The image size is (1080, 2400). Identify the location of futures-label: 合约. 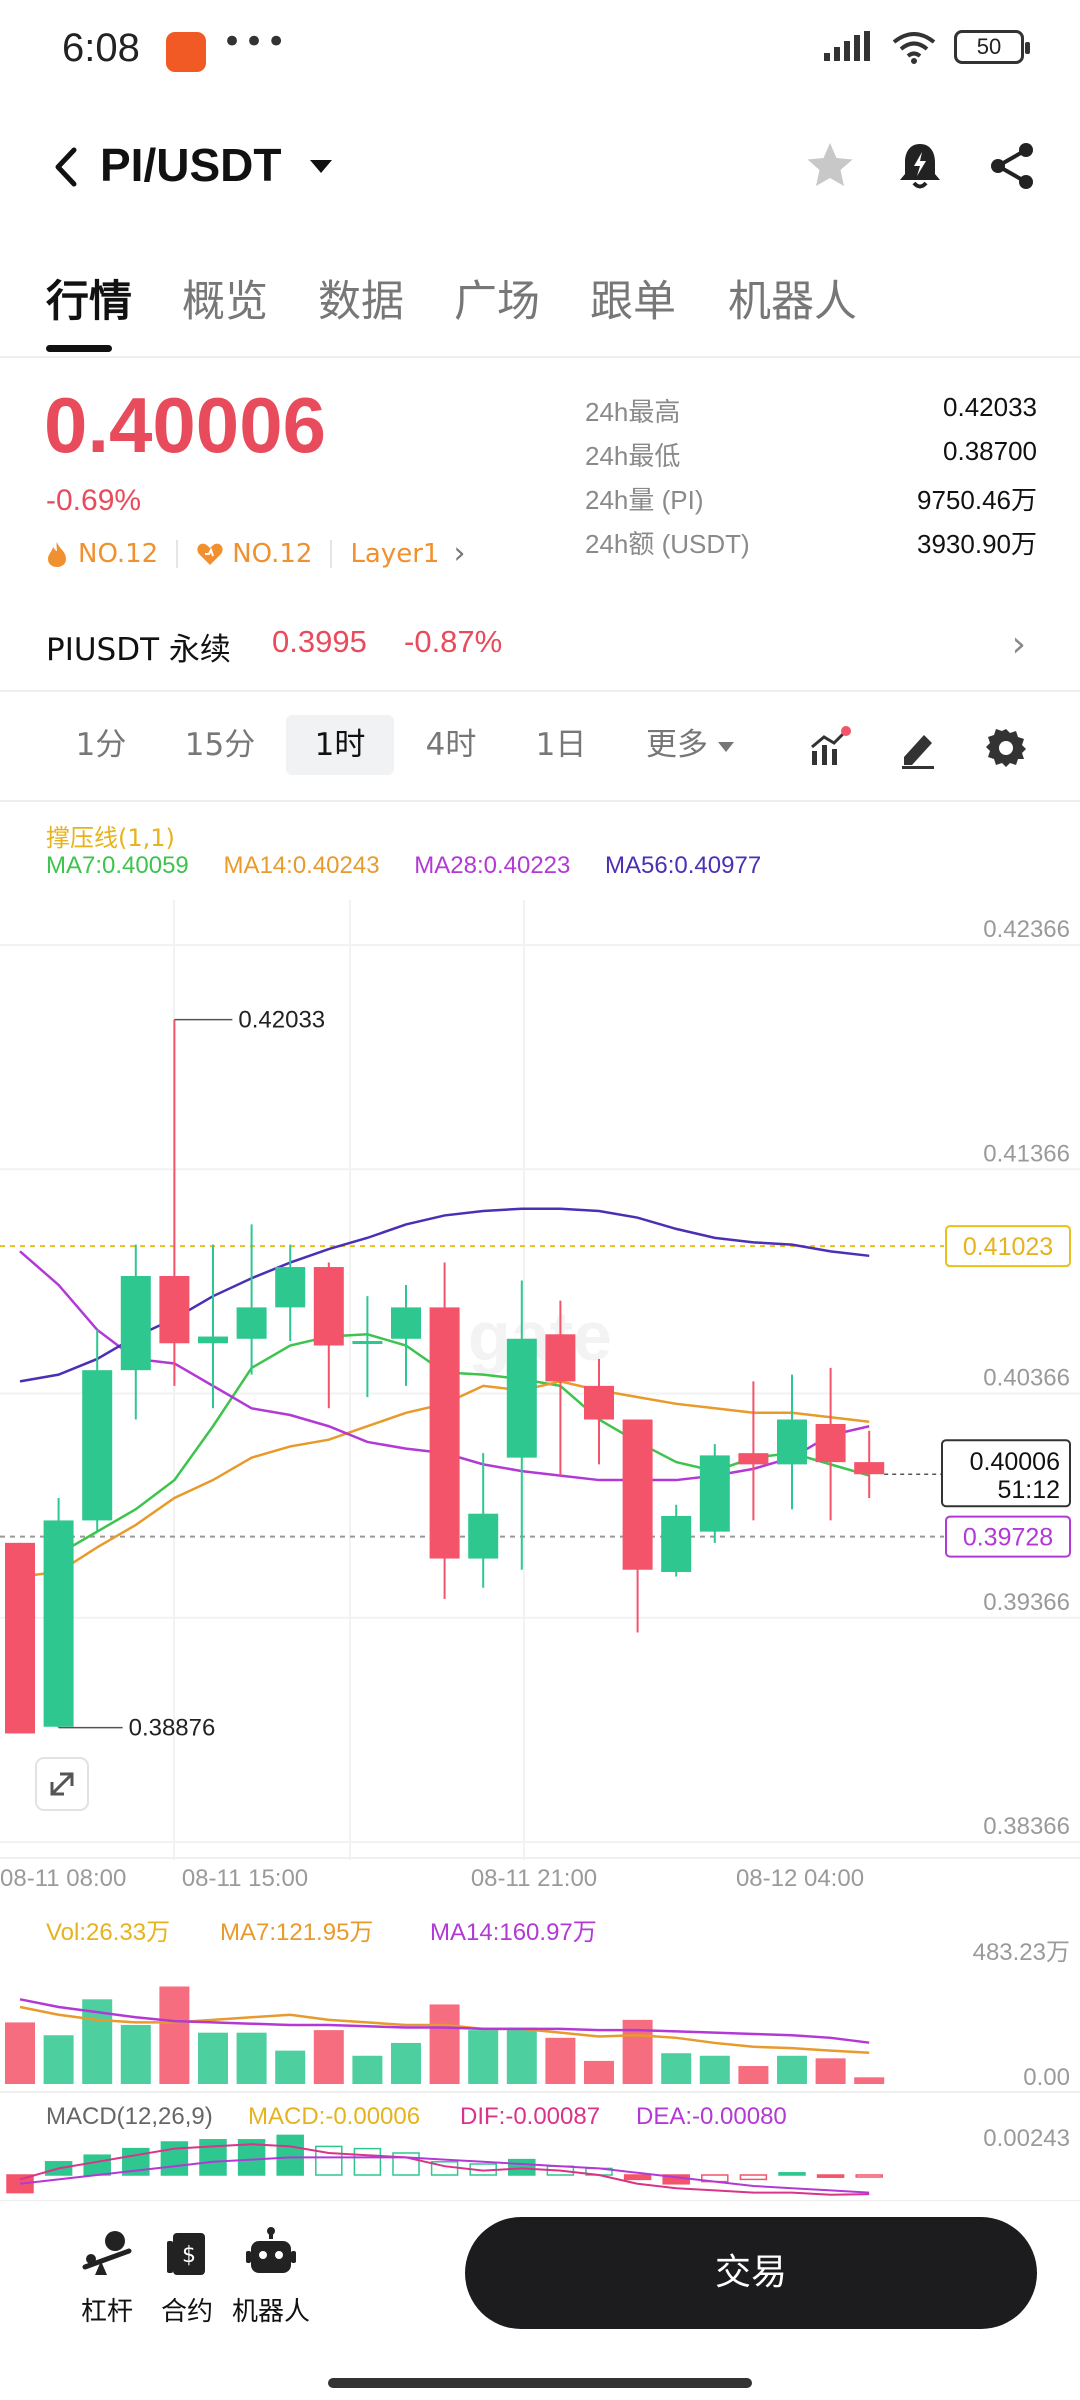
(186, 2312).